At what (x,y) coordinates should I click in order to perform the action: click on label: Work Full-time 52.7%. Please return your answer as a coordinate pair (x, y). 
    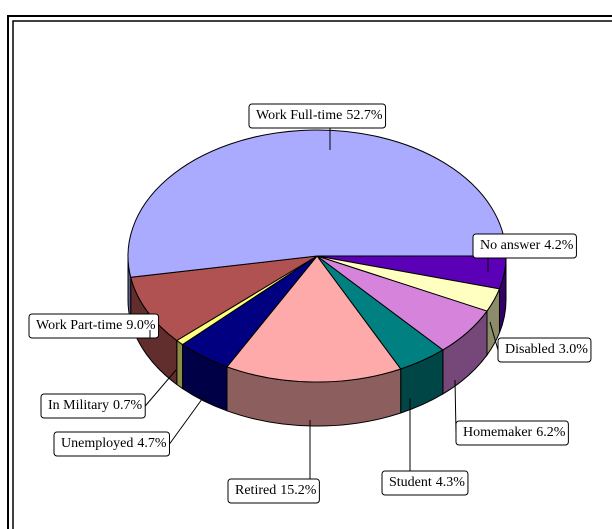
    Looking at the image, I should click on (317, 126).